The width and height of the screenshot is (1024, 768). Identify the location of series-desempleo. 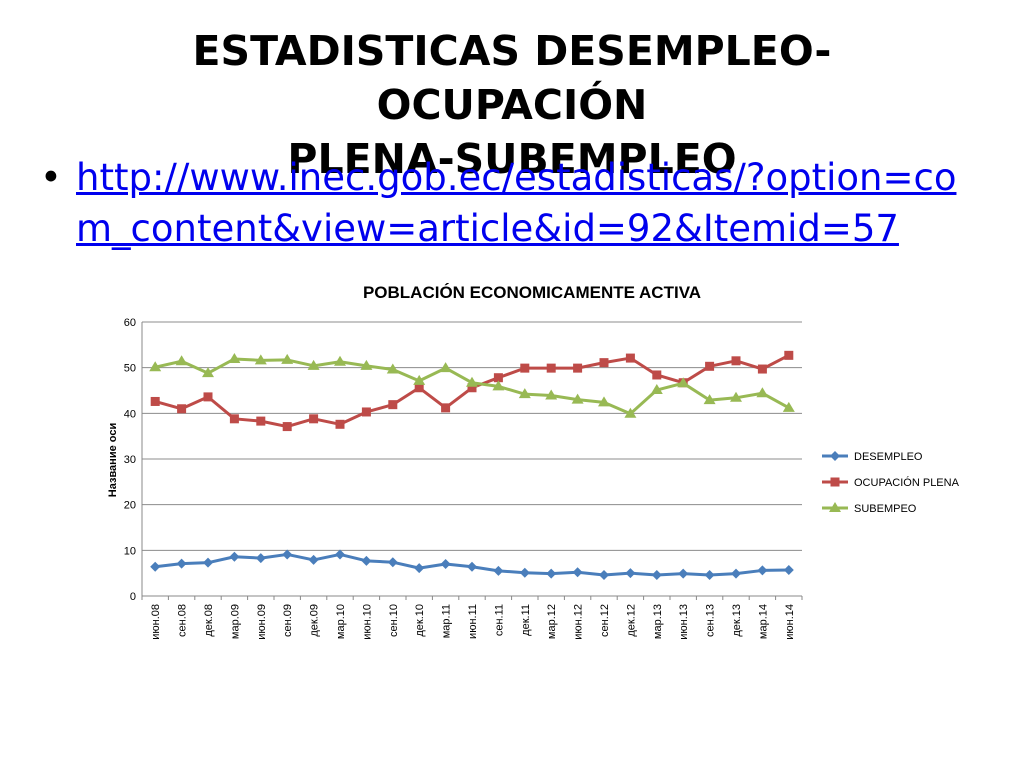
(472, 564).